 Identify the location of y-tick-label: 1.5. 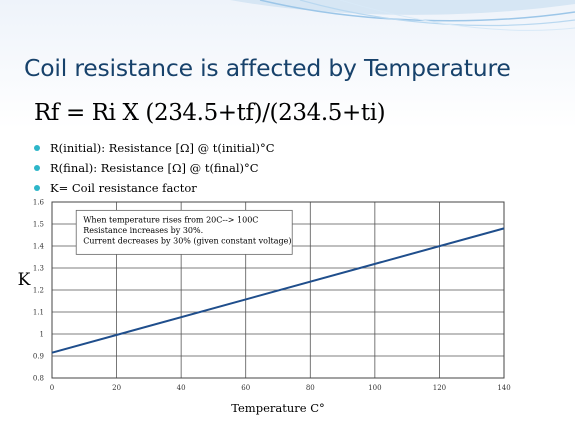
(38, 225).